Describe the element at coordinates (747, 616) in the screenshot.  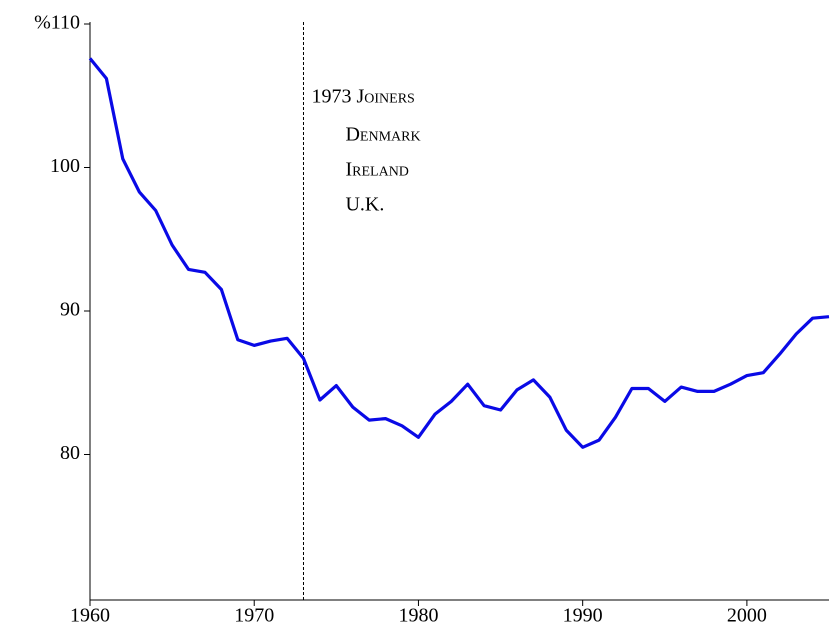
I see `x-tick-label: 2000` at that location.